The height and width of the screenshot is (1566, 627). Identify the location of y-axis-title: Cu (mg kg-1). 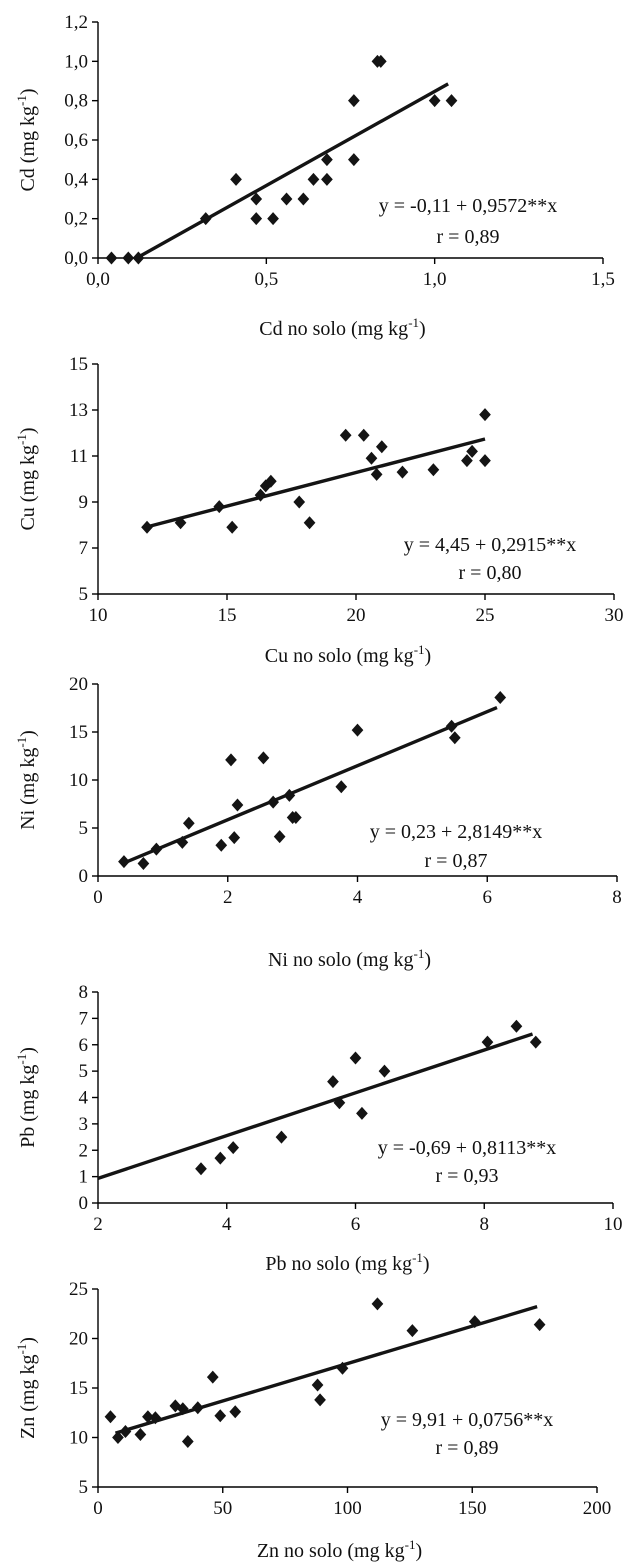
(26, 478).